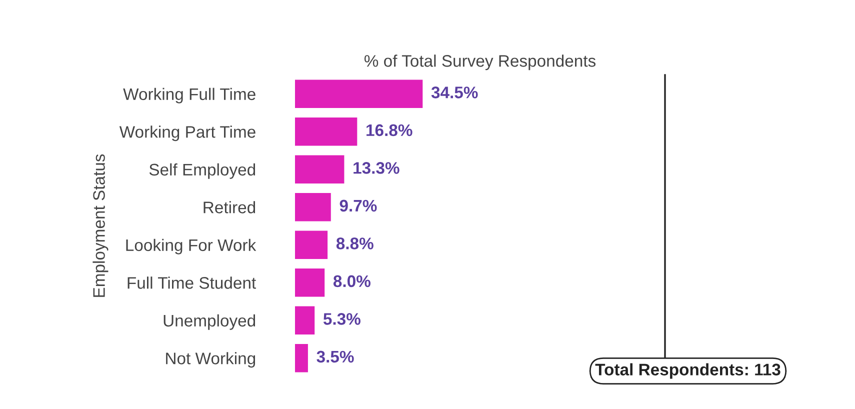  I want to click on y-tick-label: Looking For Work, so click(191, 246).